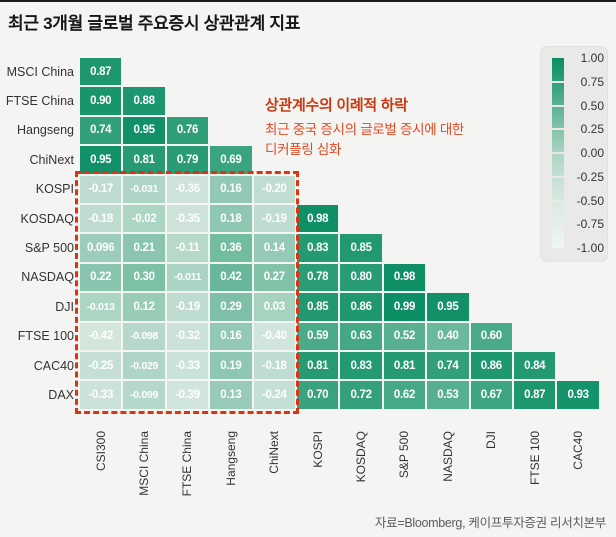  What do you see at coordinates (101, 307) in the screenshot?
I see `heatmap-cell: -0.013` at bounding box center [101, 307].